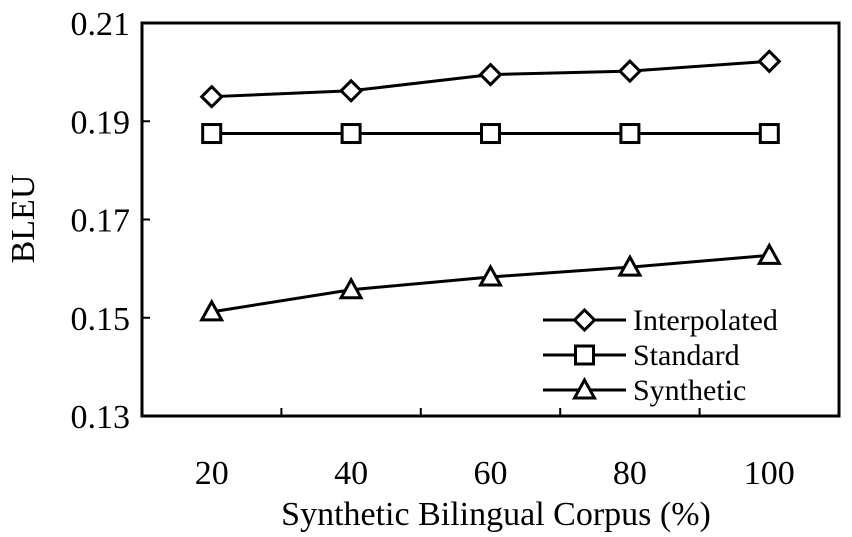 Image resolution: width=852 pixels, height=537 pixels. Describe the element at coordinates (584, 388) in the screenshot. I see `legend-marker-synthetic` at that location.